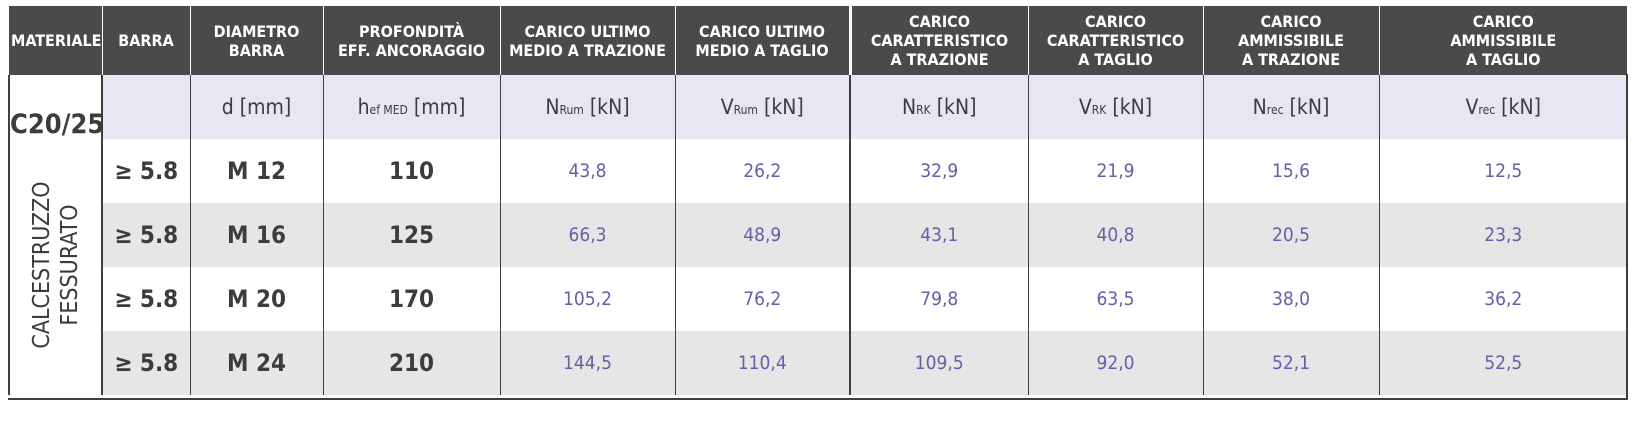 This screenshot has height=426, width=1632. What do you see at coordinates (1502, 363) in the screenshot?
I see `cell-v-rec: 52,5` at bounding box center [1502, 363].